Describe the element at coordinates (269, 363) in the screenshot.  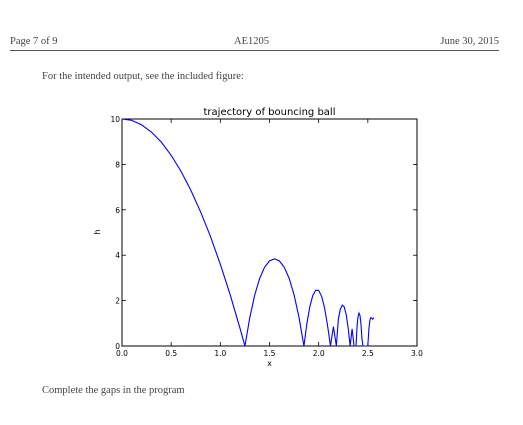
I see `x-axis-label: x` at that location.